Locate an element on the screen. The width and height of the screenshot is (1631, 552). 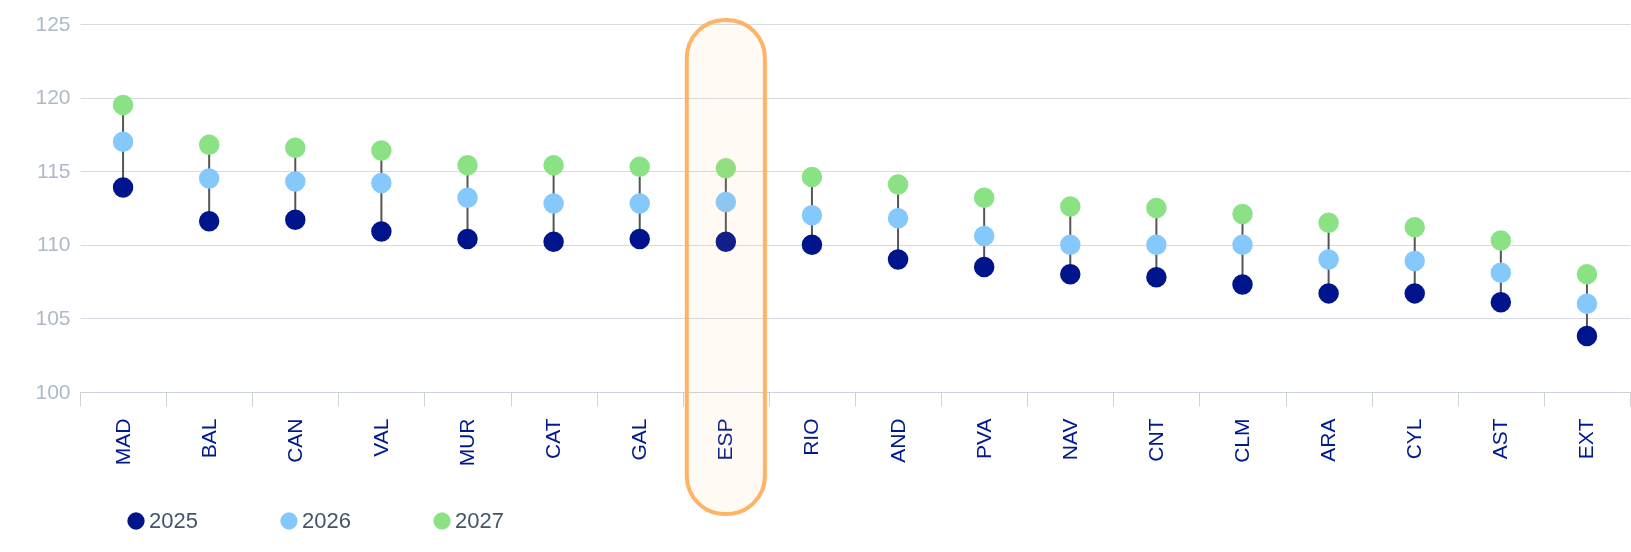
x-tick-label: CYL is located at coordinates (1414, 439).